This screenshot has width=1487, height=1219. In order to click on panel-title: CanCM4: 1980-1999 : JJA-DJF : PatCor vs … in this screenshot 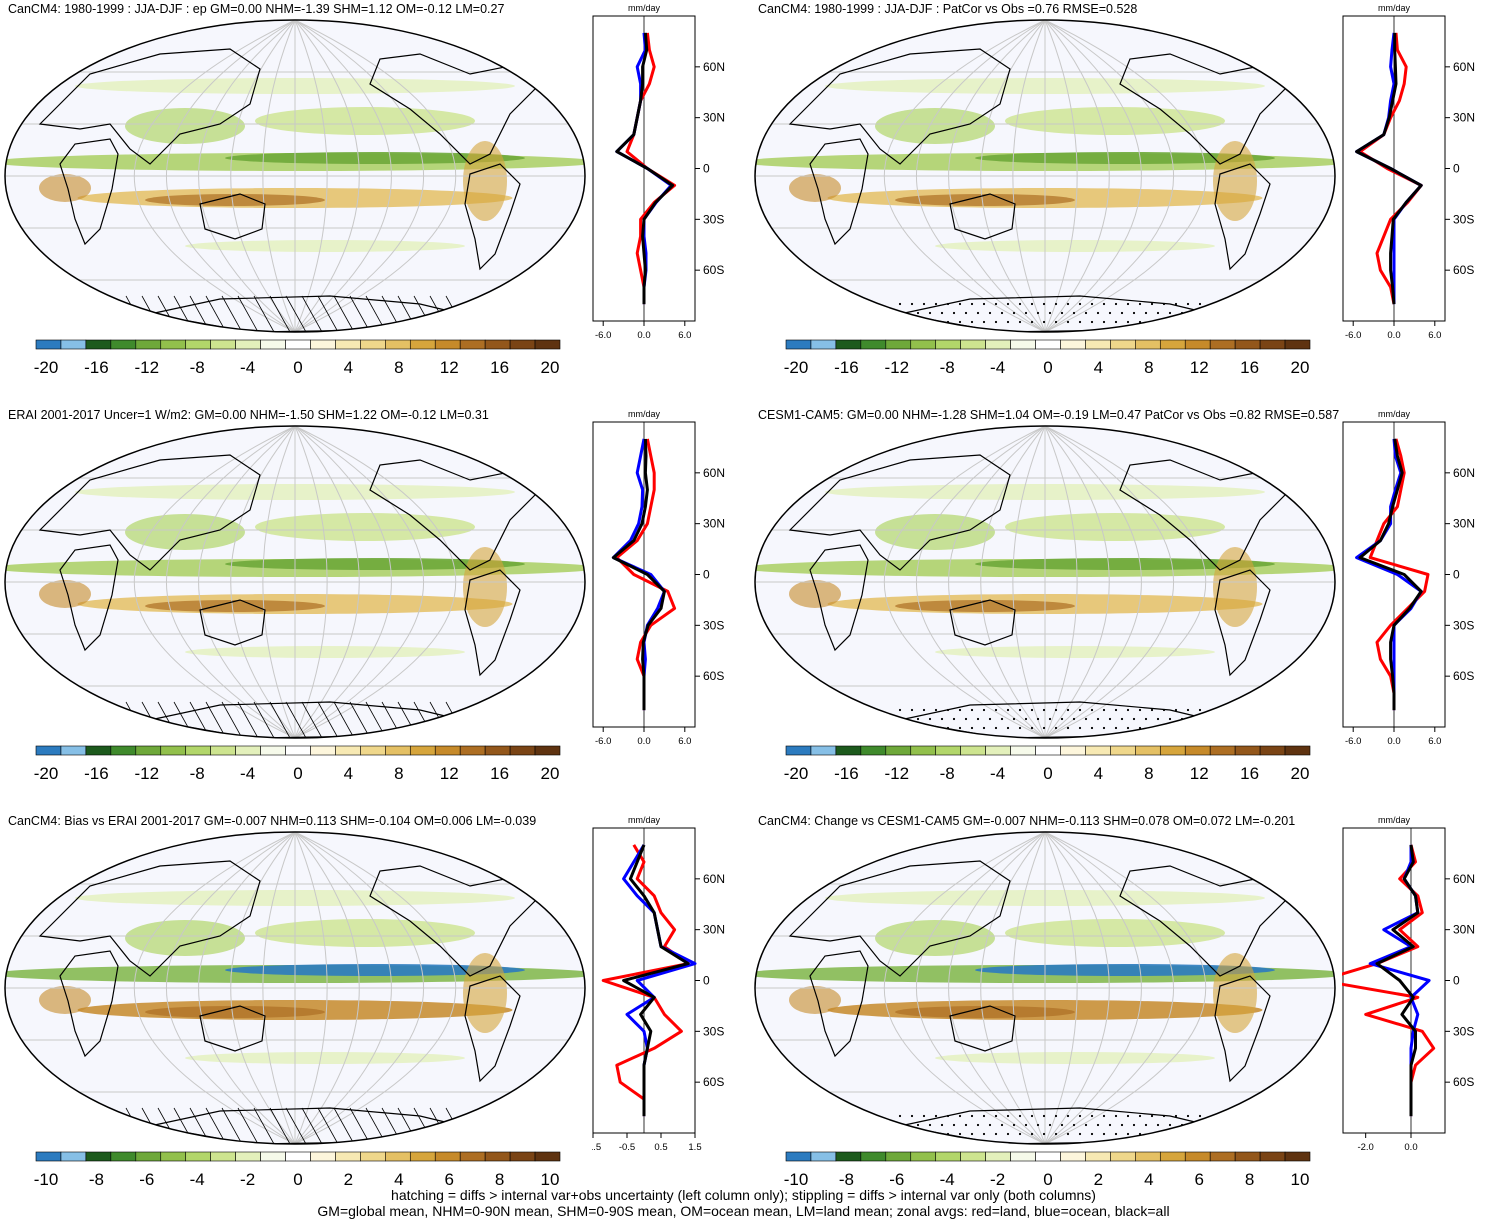, I will do `click(948, 9)`.